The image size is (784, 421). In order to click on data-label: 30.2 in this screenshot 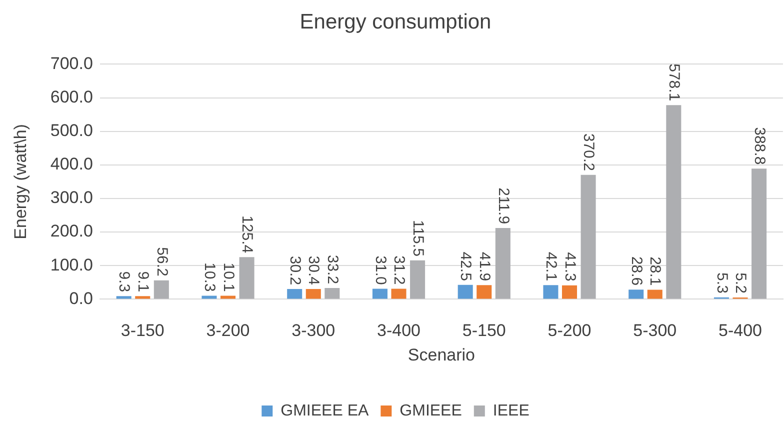, I will do `click(295, 271)`.